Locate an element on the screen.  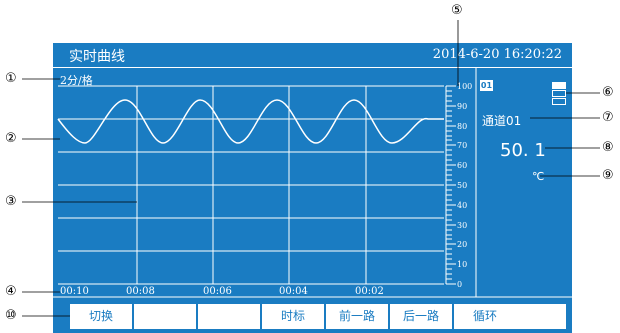
callout-5: ⑤ is located at coordinates (457, 10).